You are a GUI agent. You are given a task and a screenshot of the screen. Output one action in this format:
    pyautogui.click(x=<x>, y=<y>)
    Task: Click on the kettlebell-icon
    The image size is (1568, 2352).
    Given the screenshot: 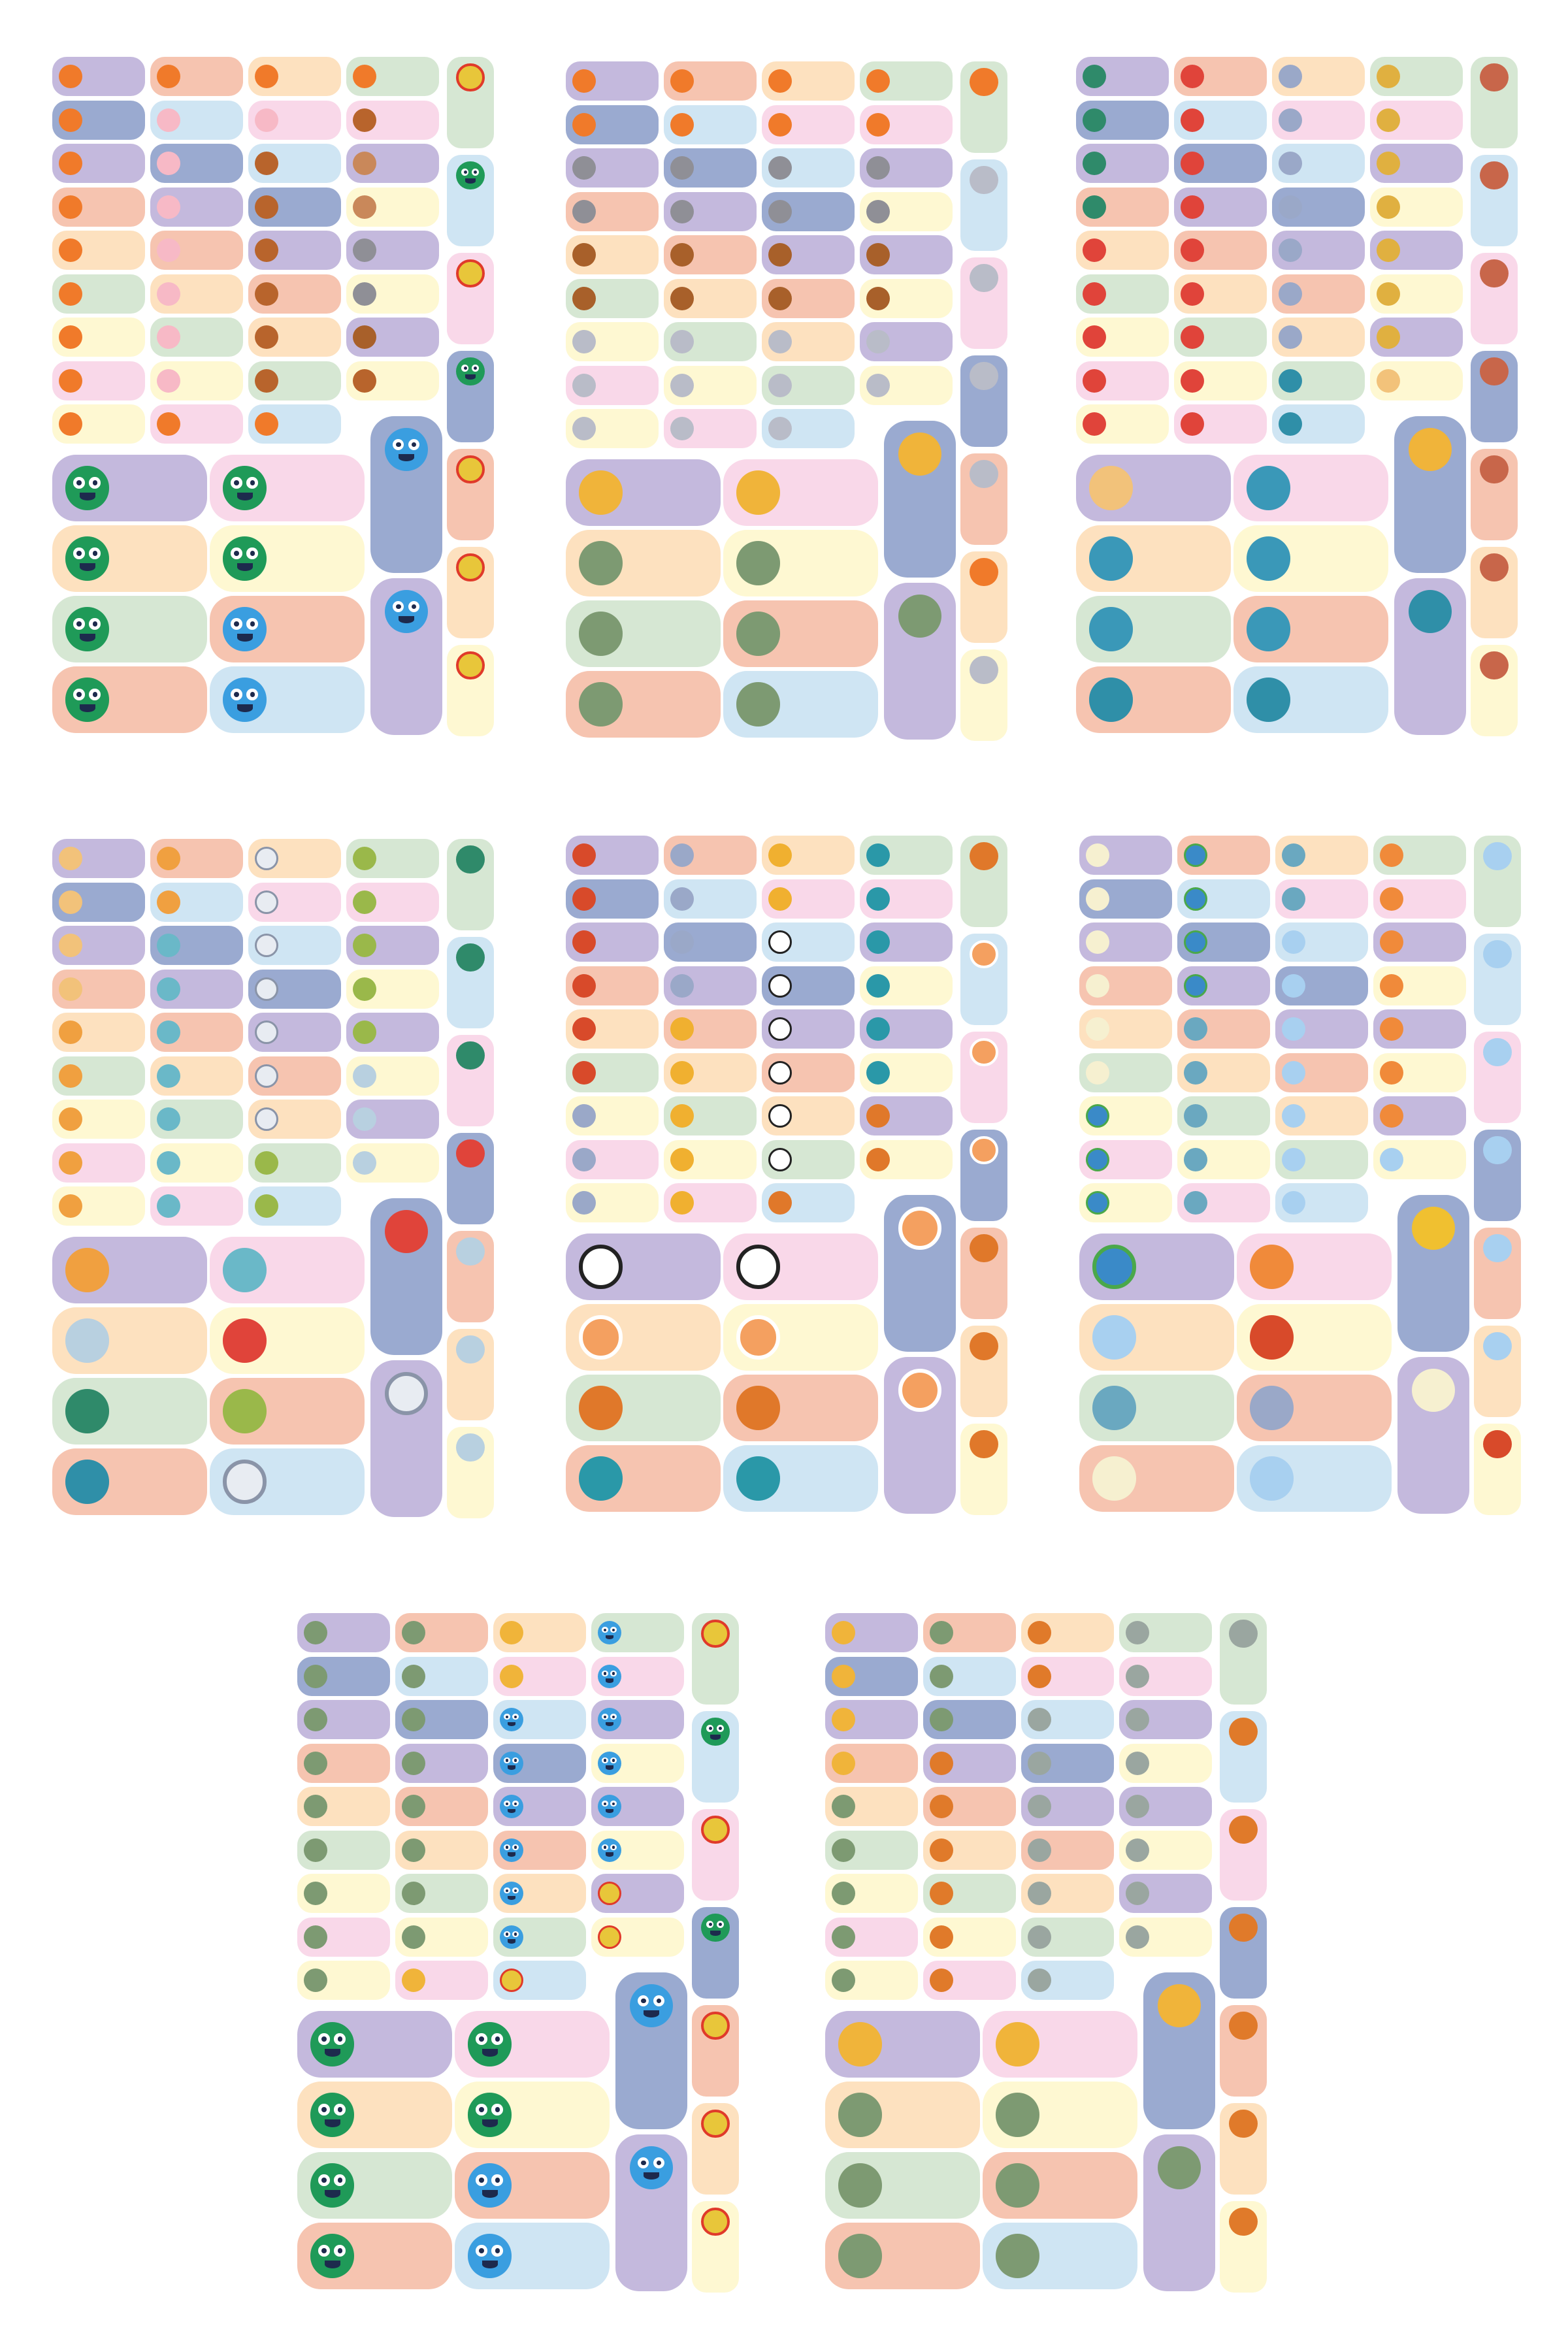 What is the action you would take?
    pyautogui.click(x=1290, y=424)
    